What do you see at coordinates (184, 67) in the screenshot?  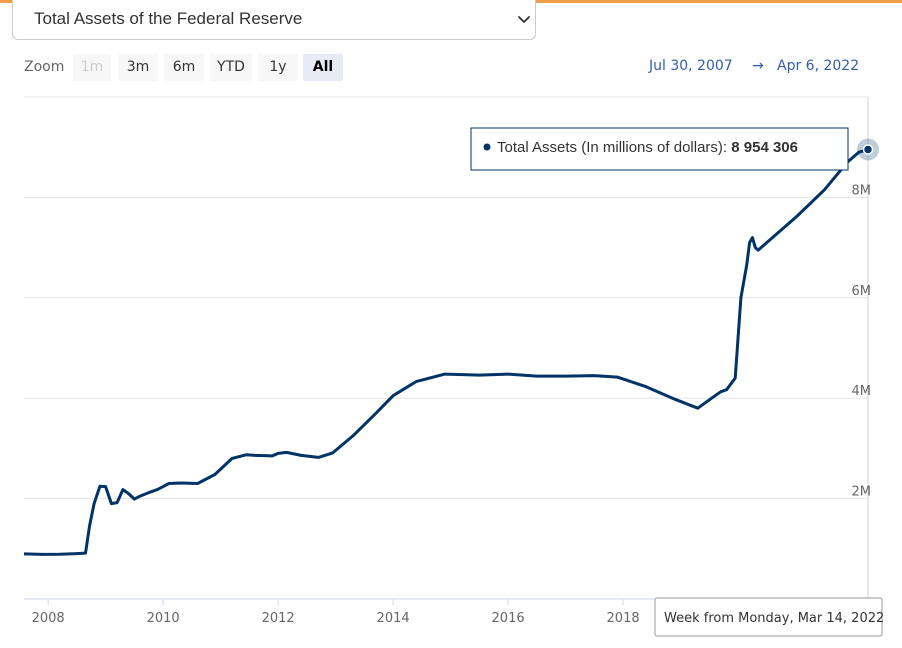 I see `zoom-6m-button: 6m` at bounding box center [184, 67].